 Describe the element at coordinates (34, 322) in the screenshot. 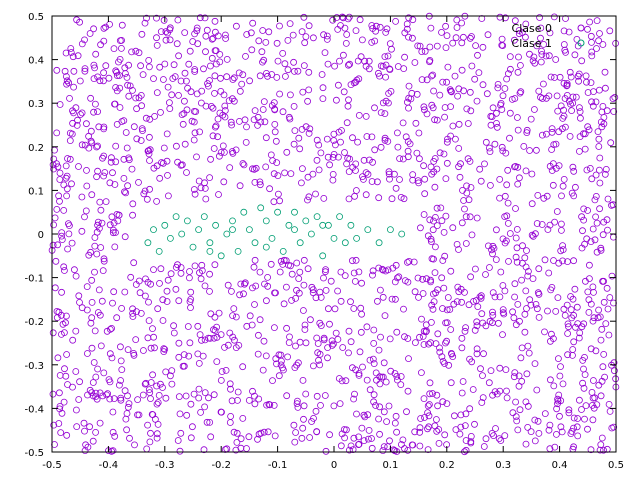

I see `y-tick-label: -0.2` at that location.